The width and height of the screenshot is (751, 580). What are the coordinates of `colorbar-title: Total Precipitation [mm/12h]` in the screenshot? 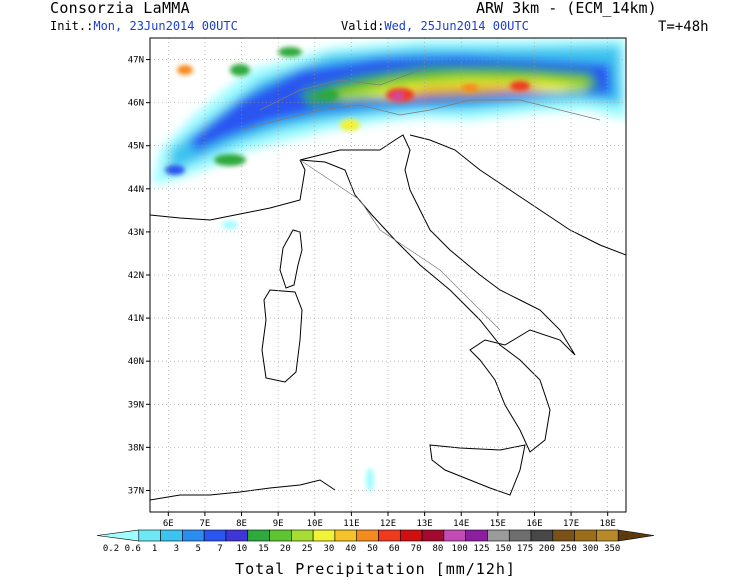 It's located at (375, 569).